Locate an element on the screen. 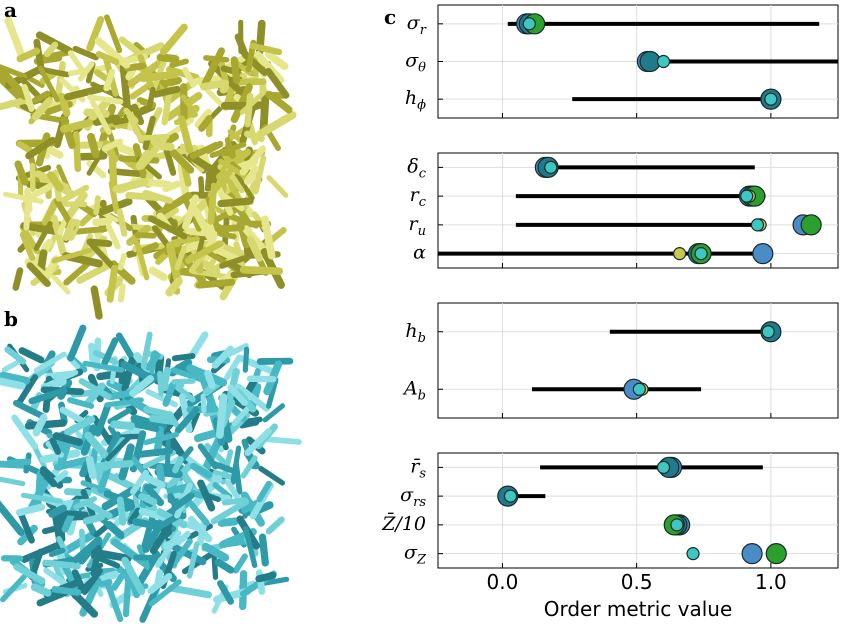 The width and height of the screenshot is (845, 627). category-label: r̄s is located at coordinates (418, 468).